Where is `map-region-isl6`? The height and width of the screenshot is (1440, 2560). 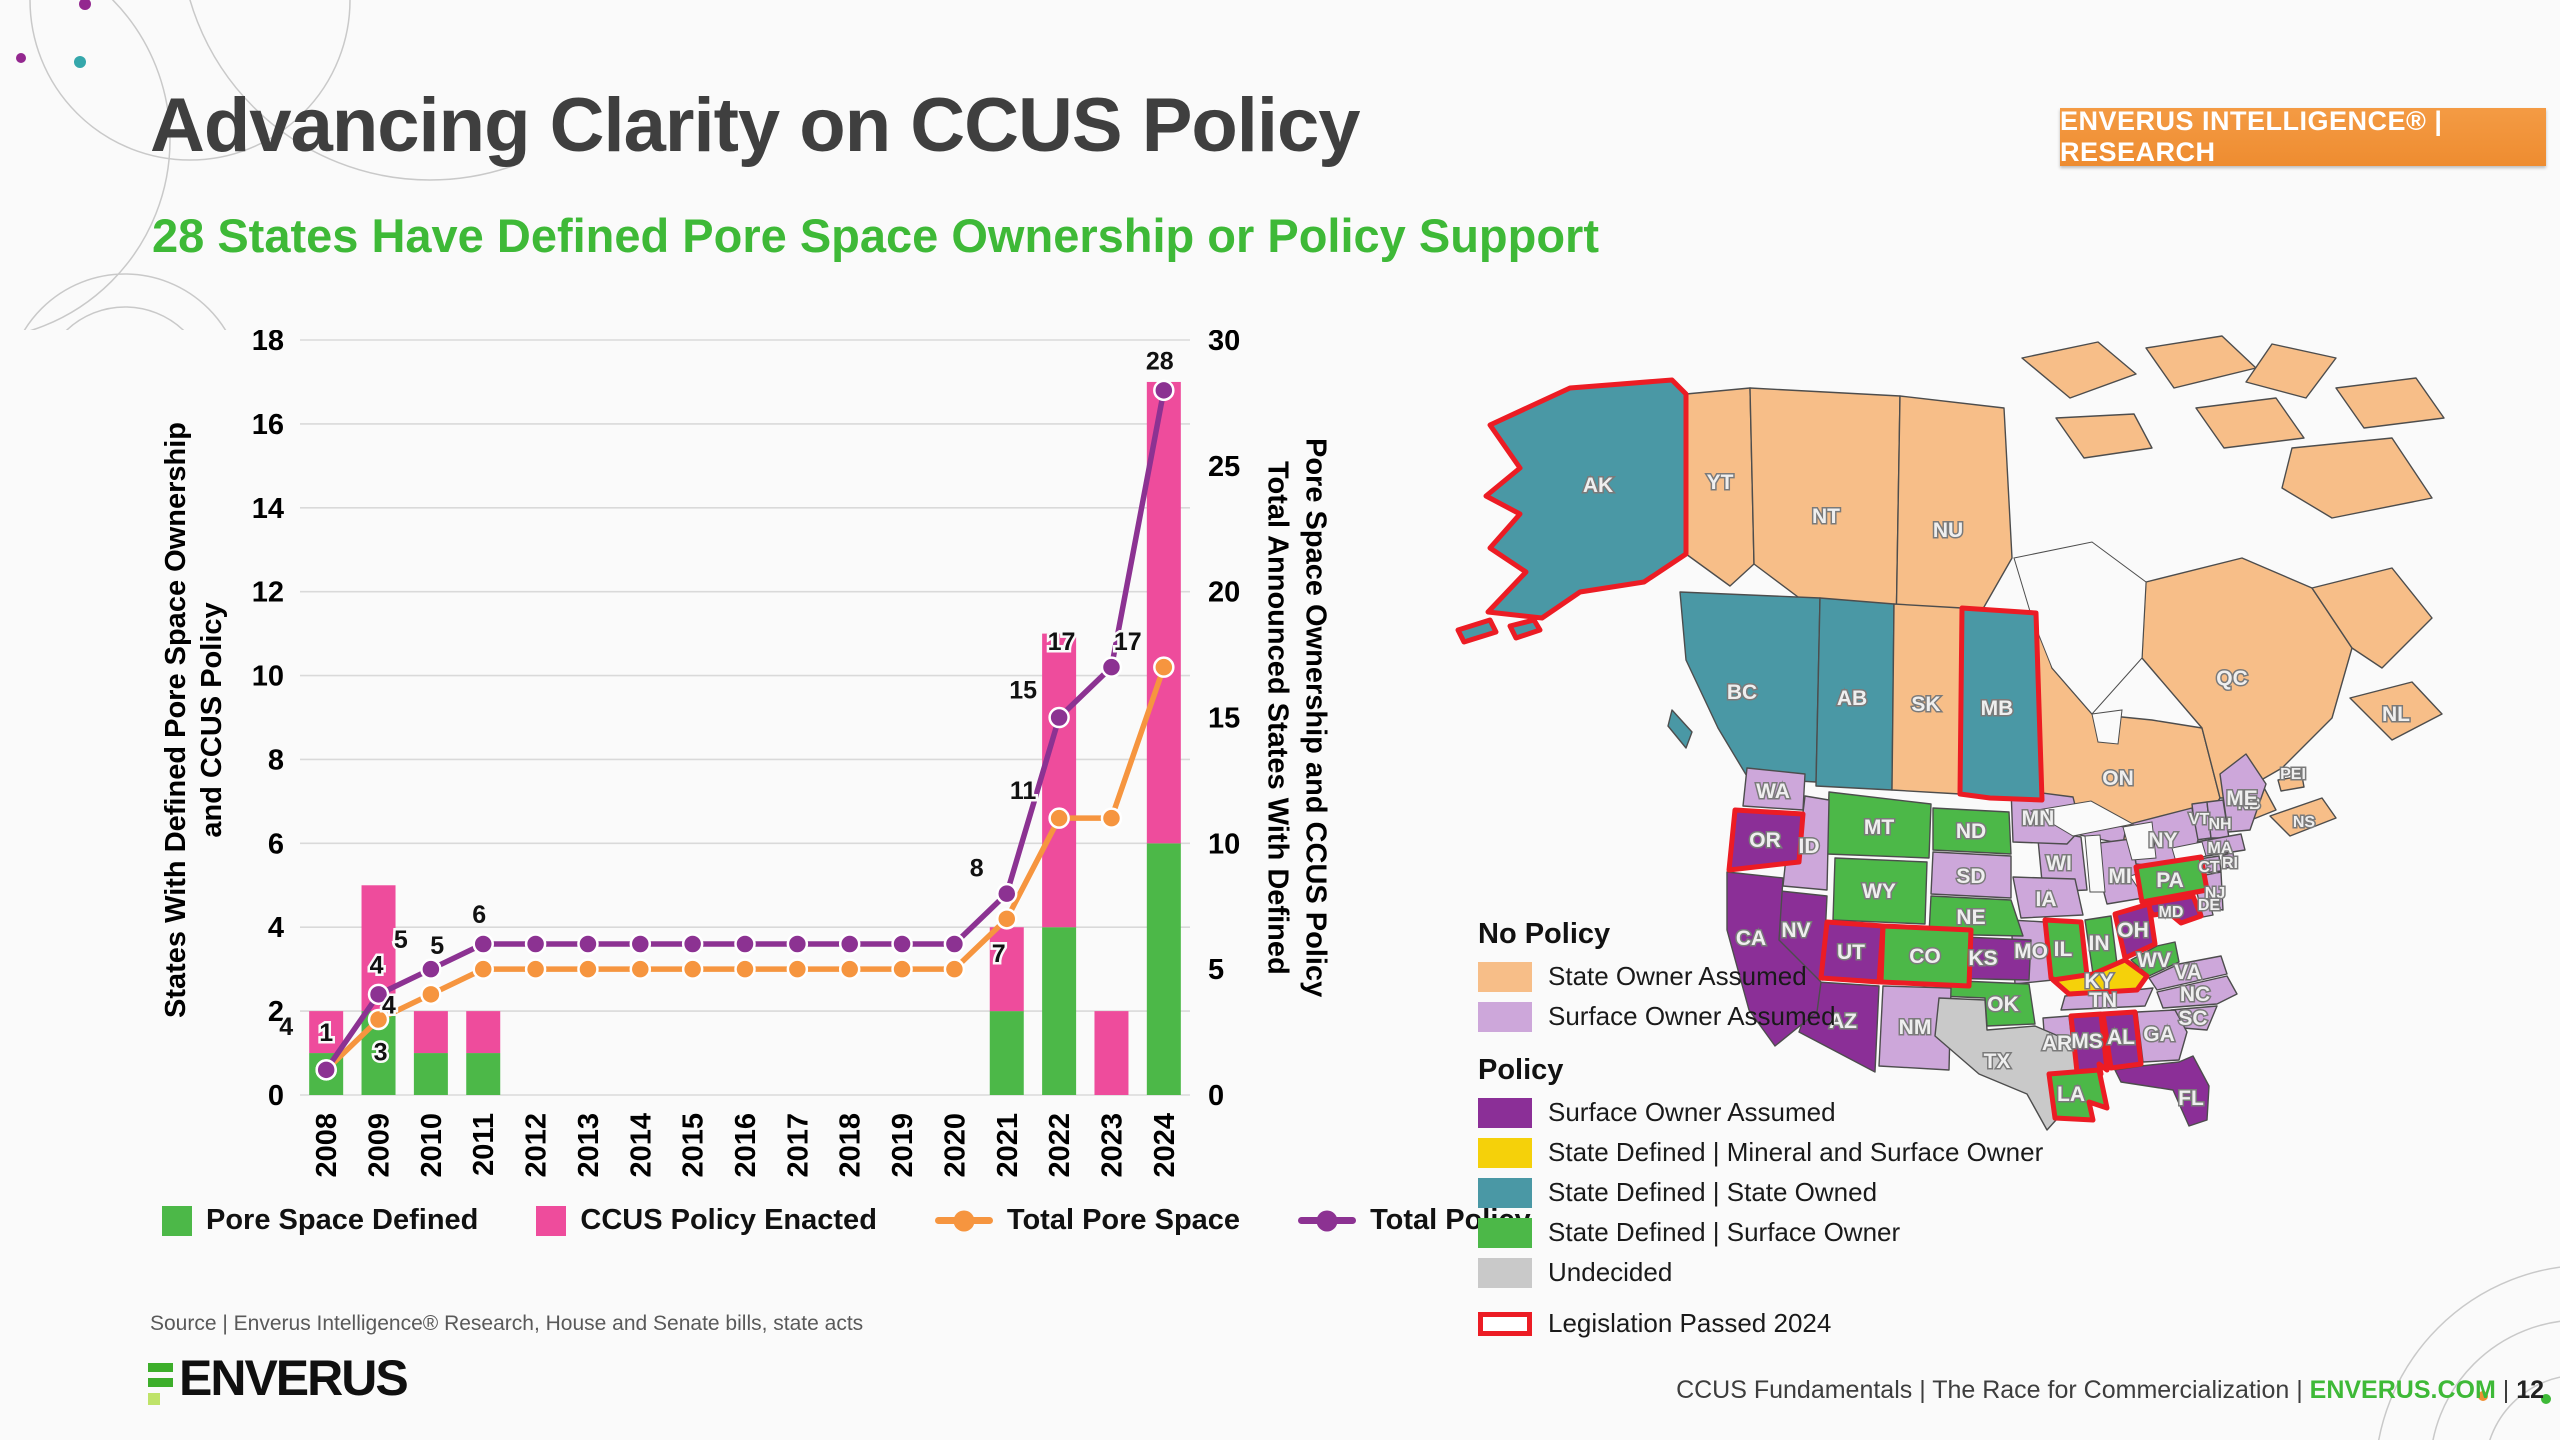
map-region-isl6 is located at coordinates (2104, 436).